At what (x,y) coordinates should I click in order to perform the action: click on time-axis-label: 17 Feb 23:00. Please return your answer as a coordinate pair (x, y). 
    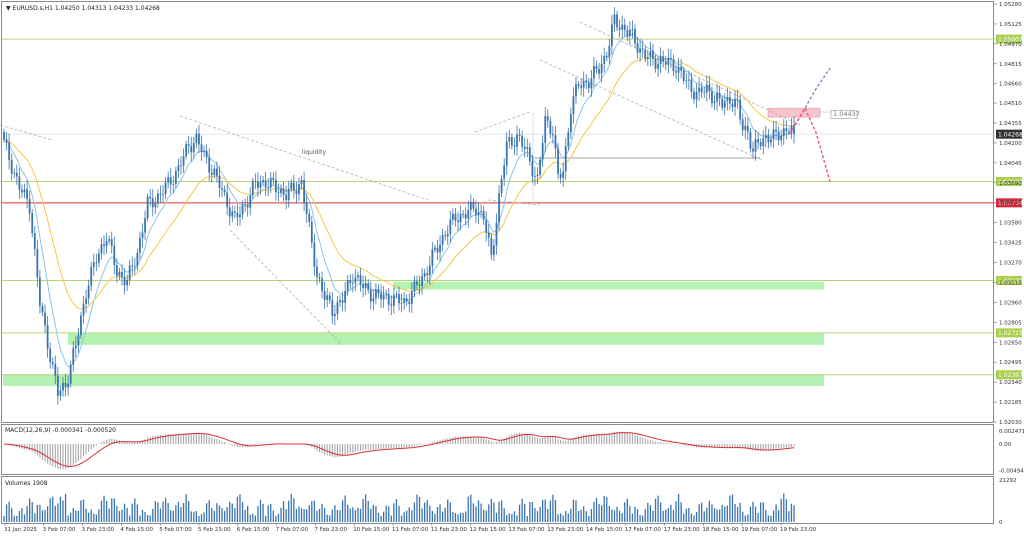
    Looking at the image, I should click on (682, 530).